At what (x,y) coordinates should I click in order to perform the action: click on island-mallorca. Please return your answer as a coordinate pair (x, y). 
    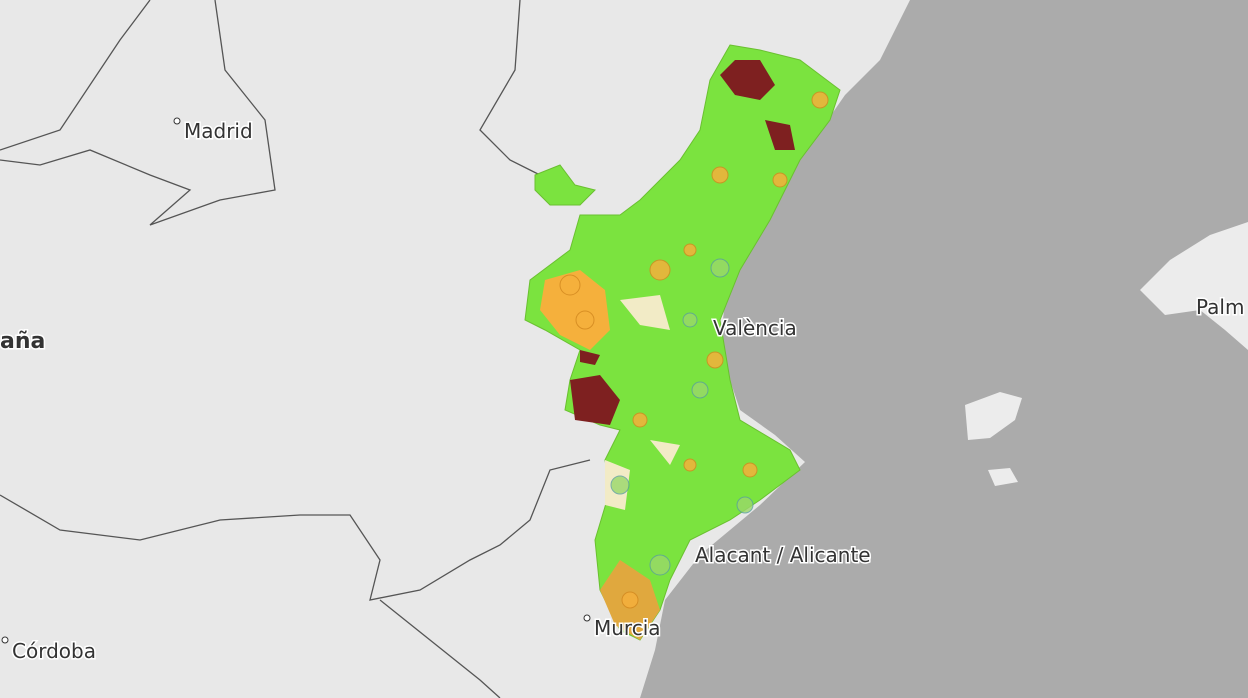
    Looking at the image, I should click on (1194, 286).